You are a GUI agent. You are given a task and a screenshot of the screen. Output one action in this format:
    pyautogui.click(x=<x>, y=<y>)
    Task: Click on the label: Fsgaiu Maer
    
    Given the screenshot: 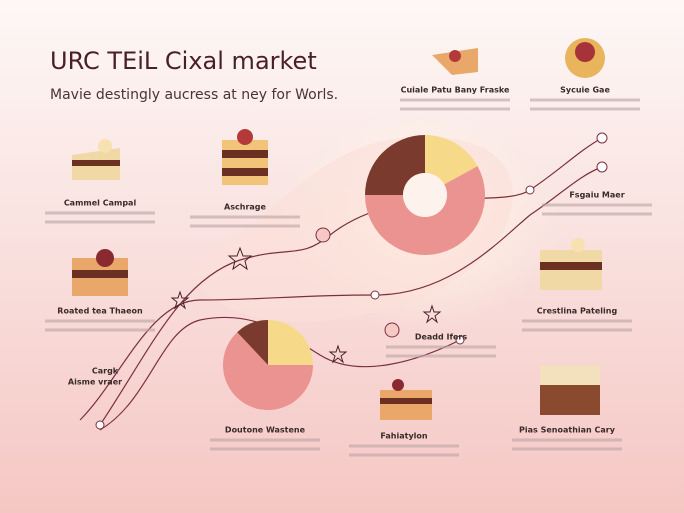 What is the action you would take?
    pyautogui.click(x=596, y=195)
    